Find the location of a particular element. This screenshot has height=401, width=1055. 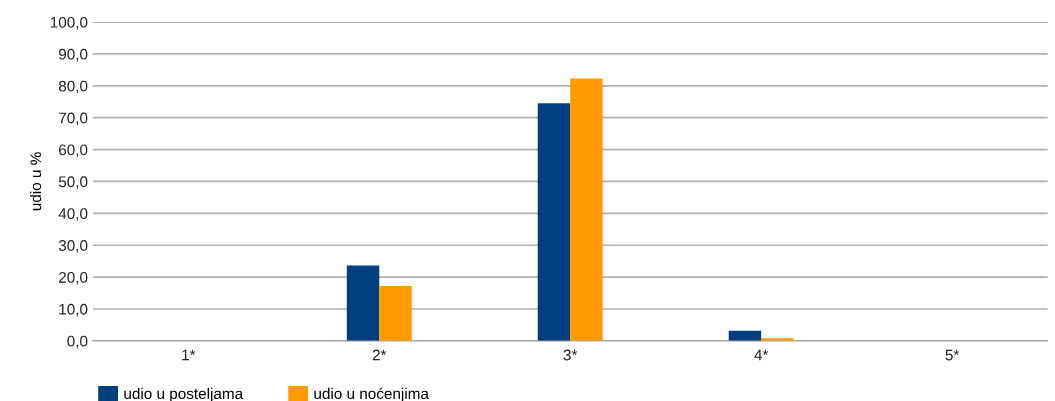

y-tick-label: 10,0 is located at coordinates (73, 310).